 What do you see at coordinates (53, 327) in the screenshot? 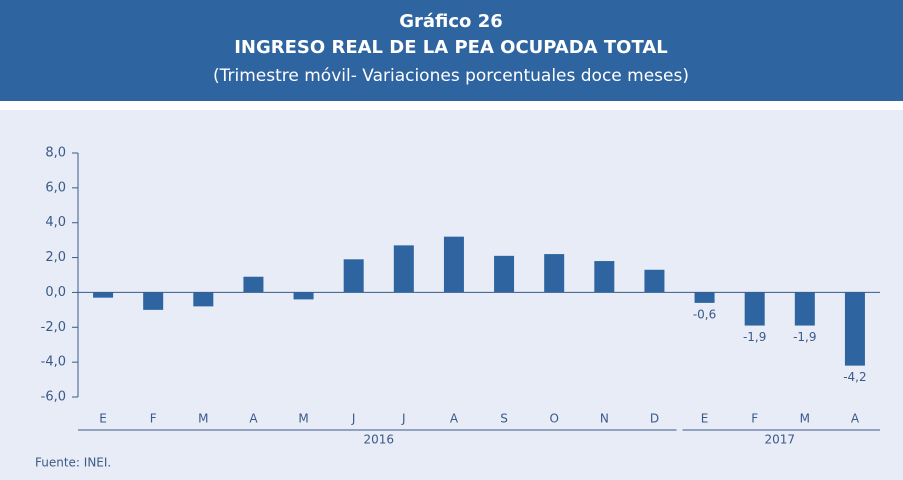
I see `y-tick-label: -2,0` at bounding box center [53, 327].